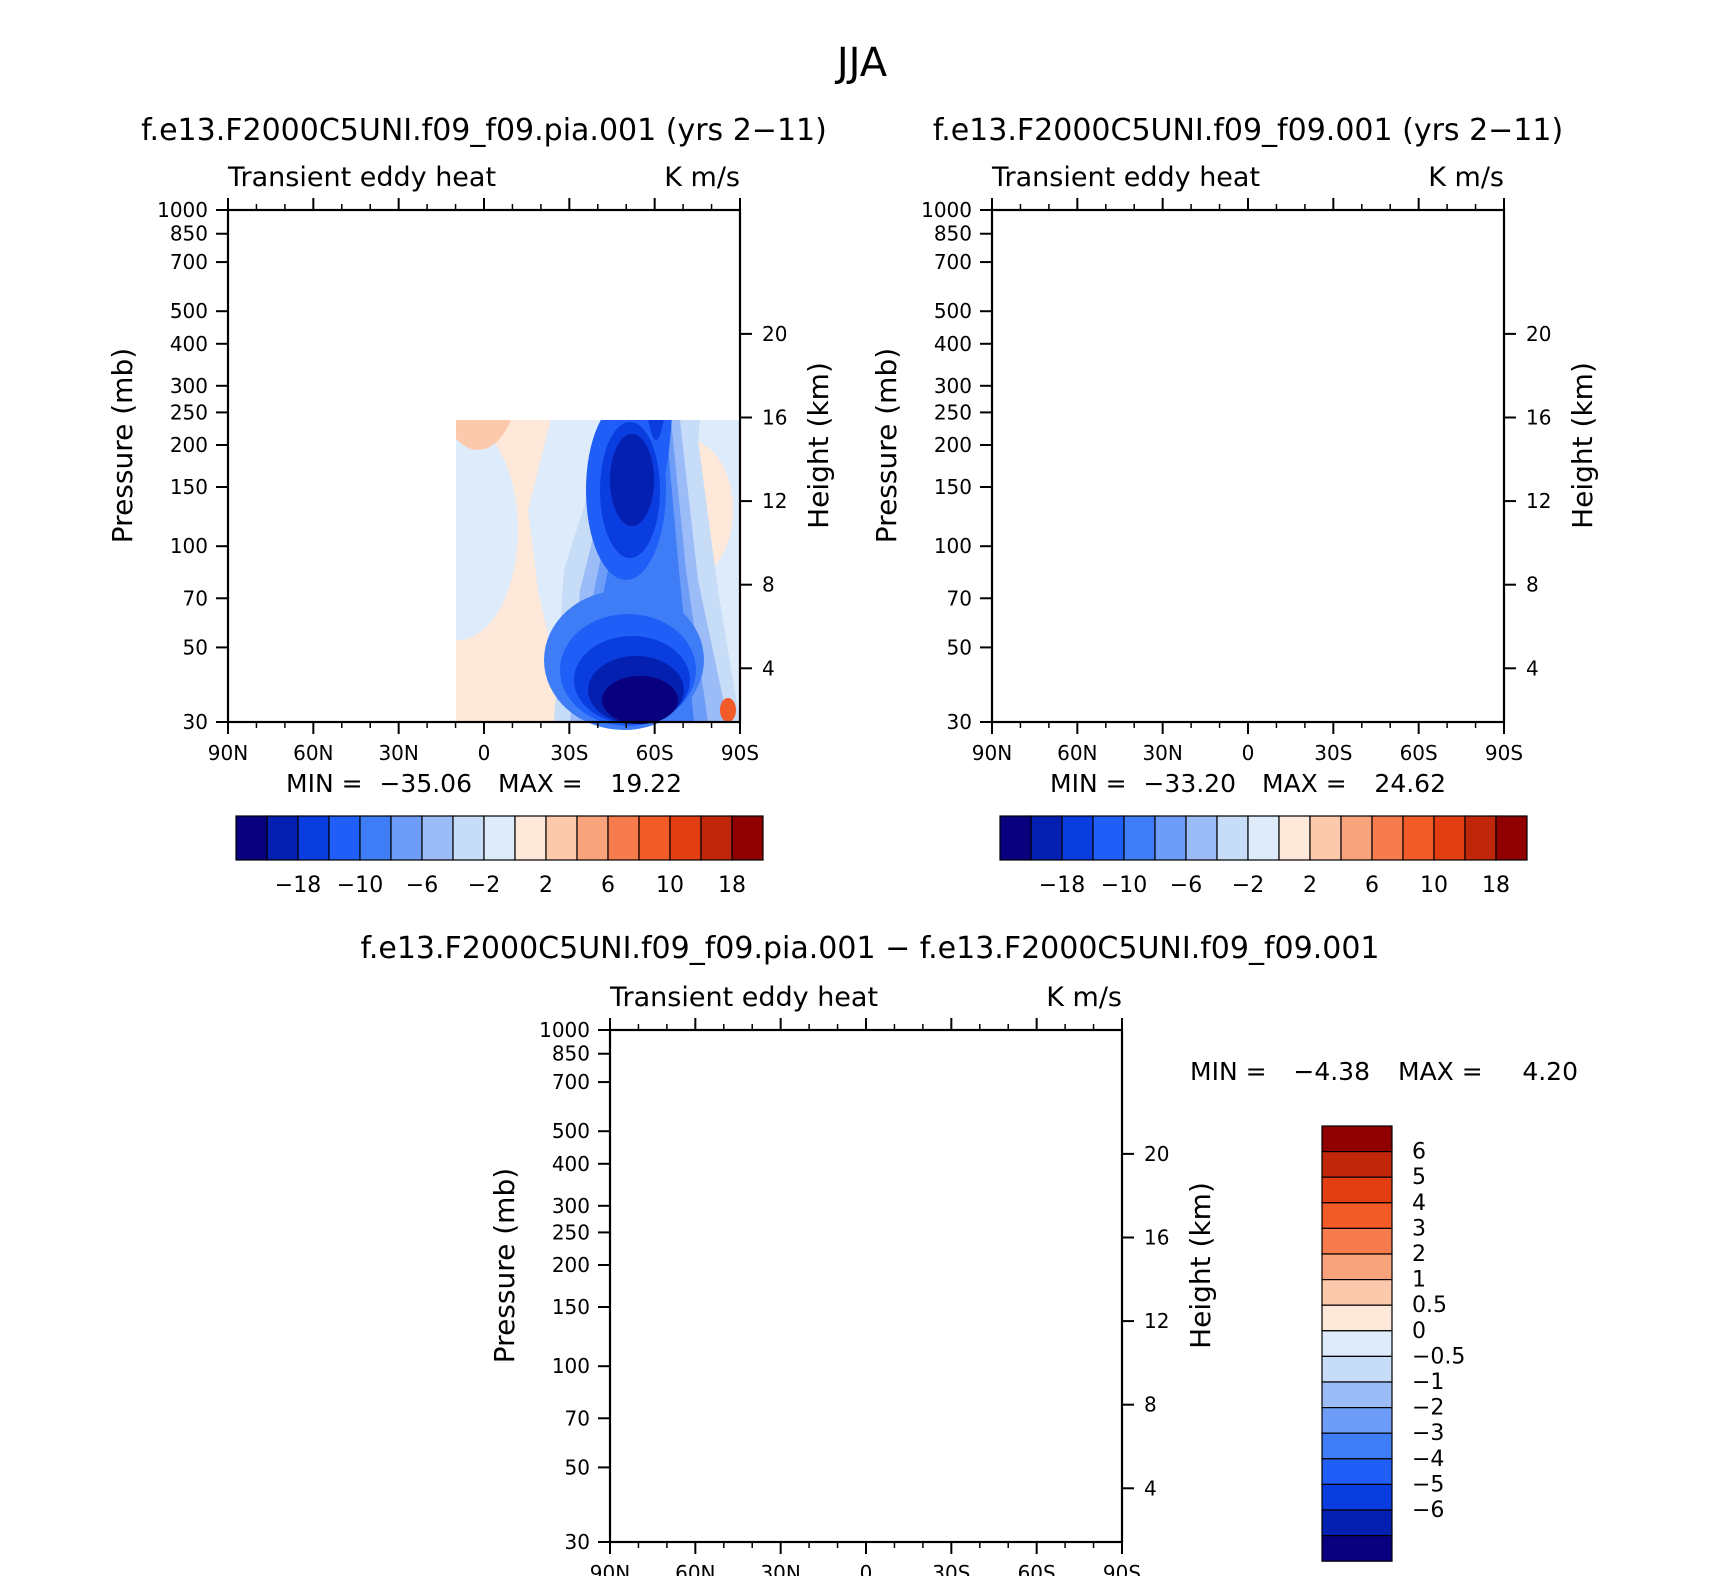 The image size is (1710, 1576). What do you see at coordinates (1428, 1382) in the screenshot?
I see `colorbar-label: −1` at bounding box center [1428, 1382].